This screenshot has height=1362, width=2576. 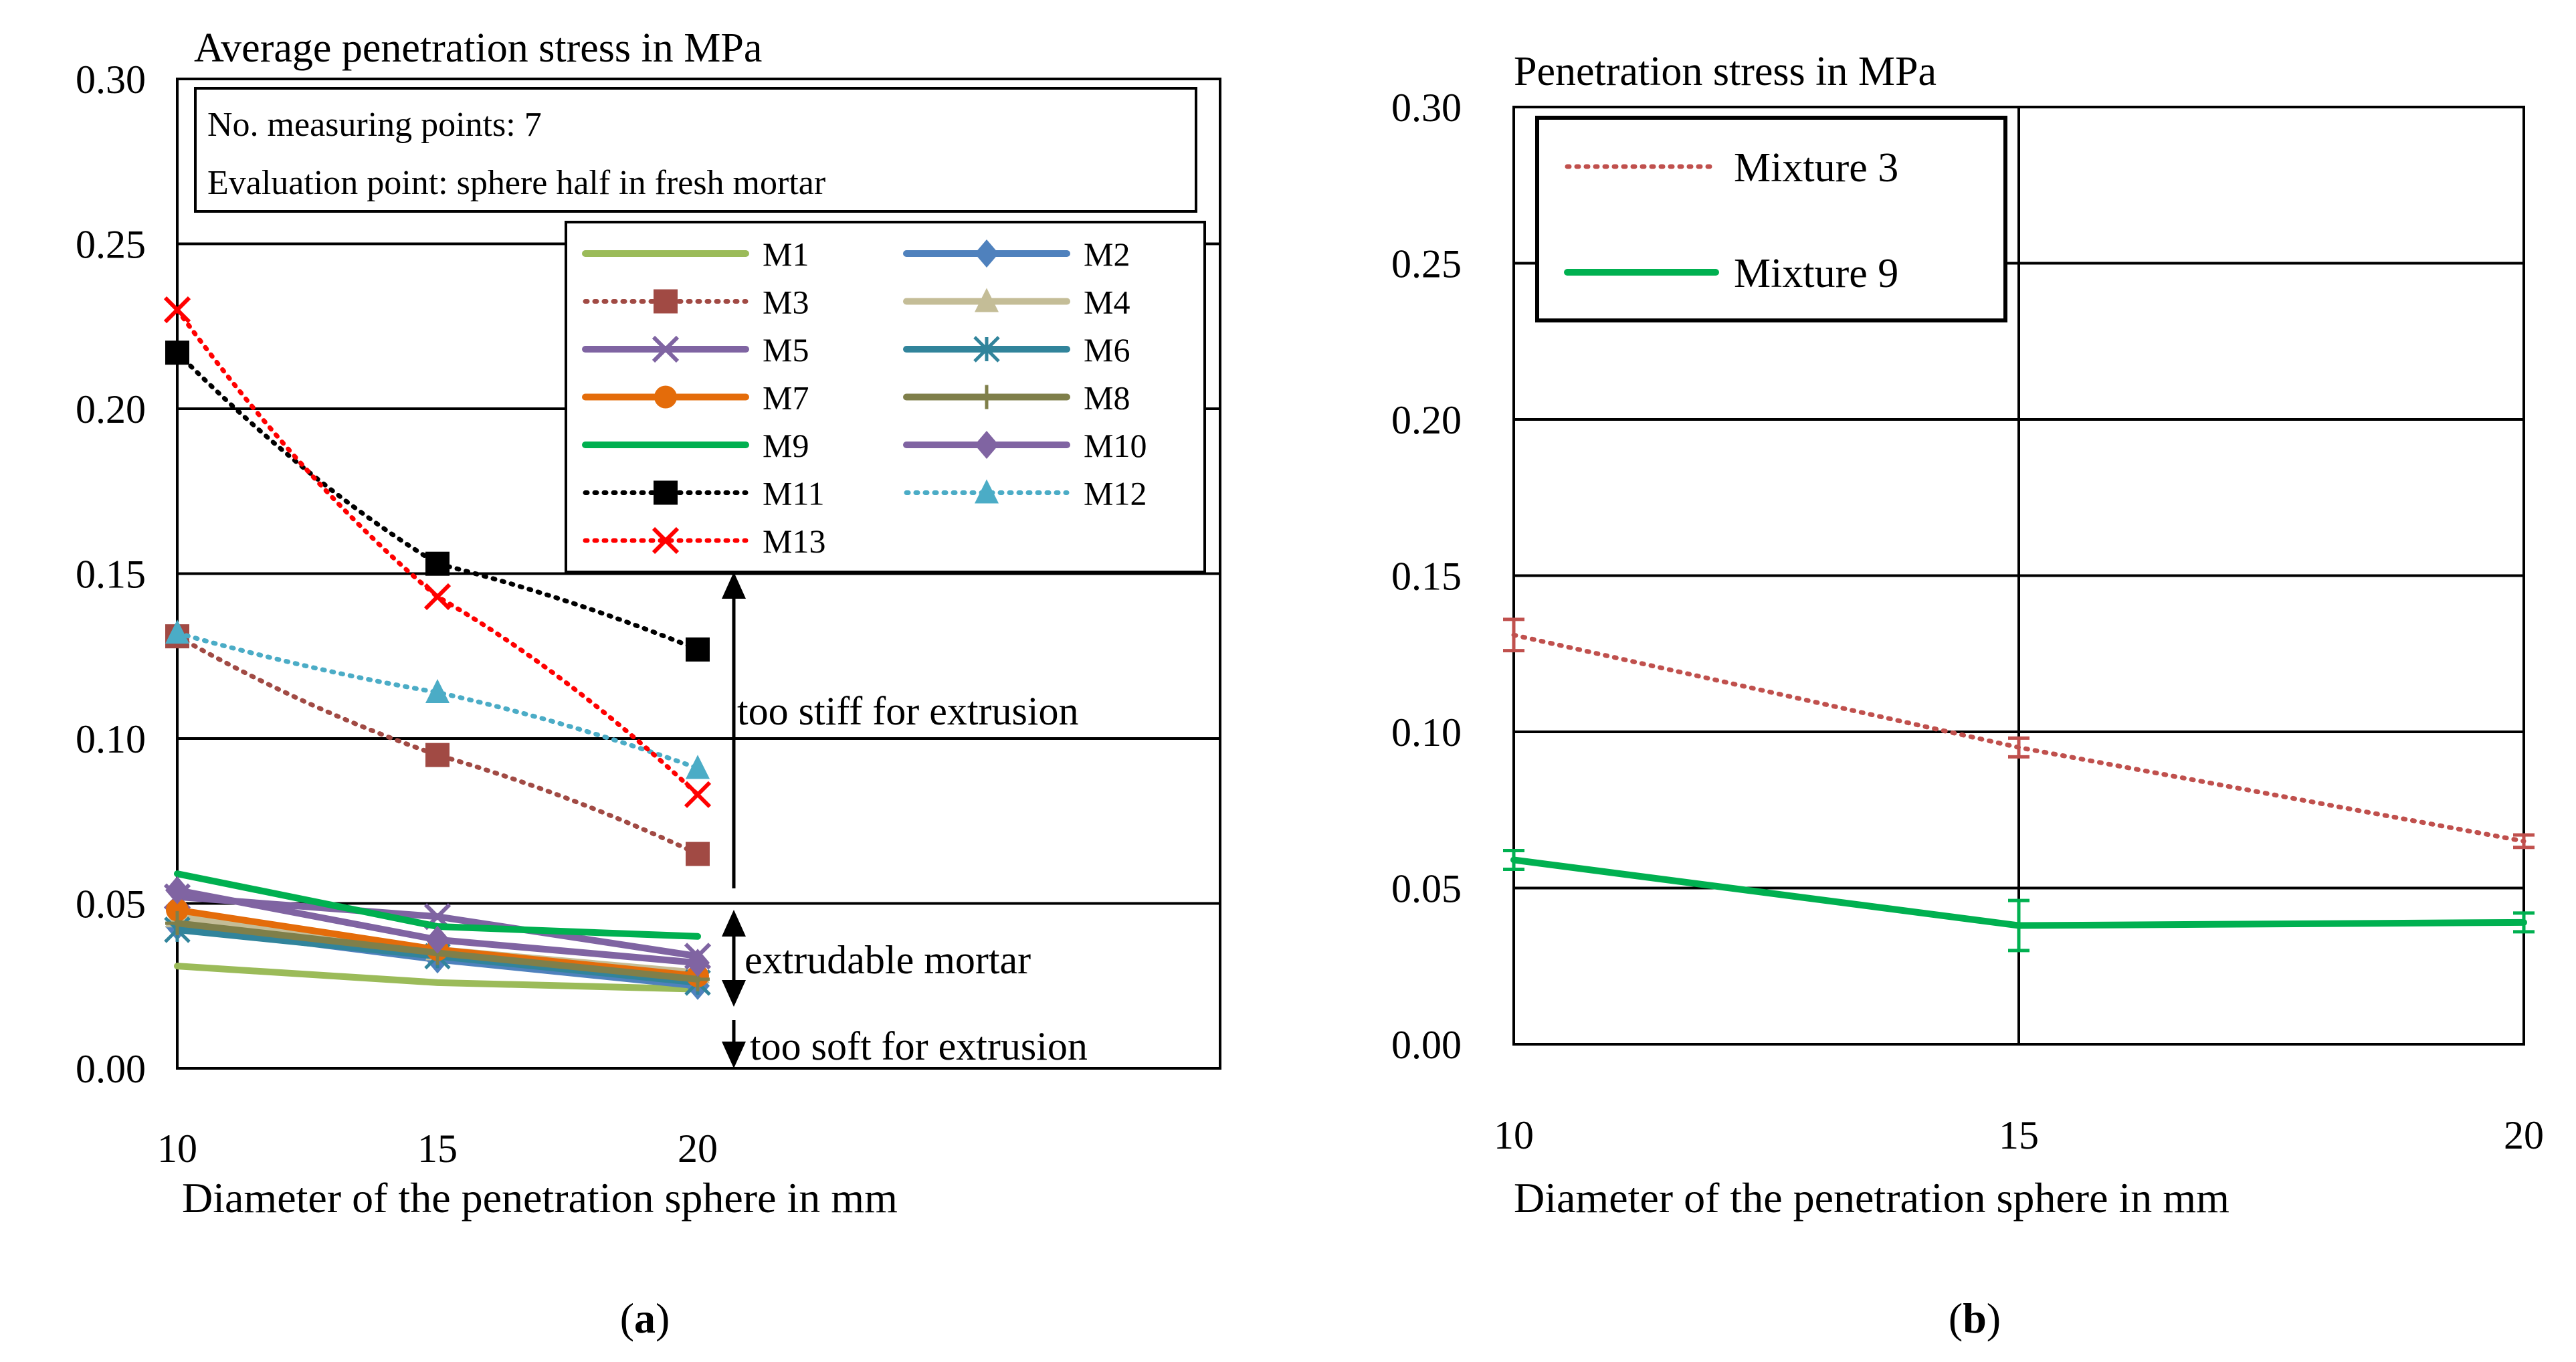 I want to click on legend-item-m1: M1, so click(x=695, y=254).